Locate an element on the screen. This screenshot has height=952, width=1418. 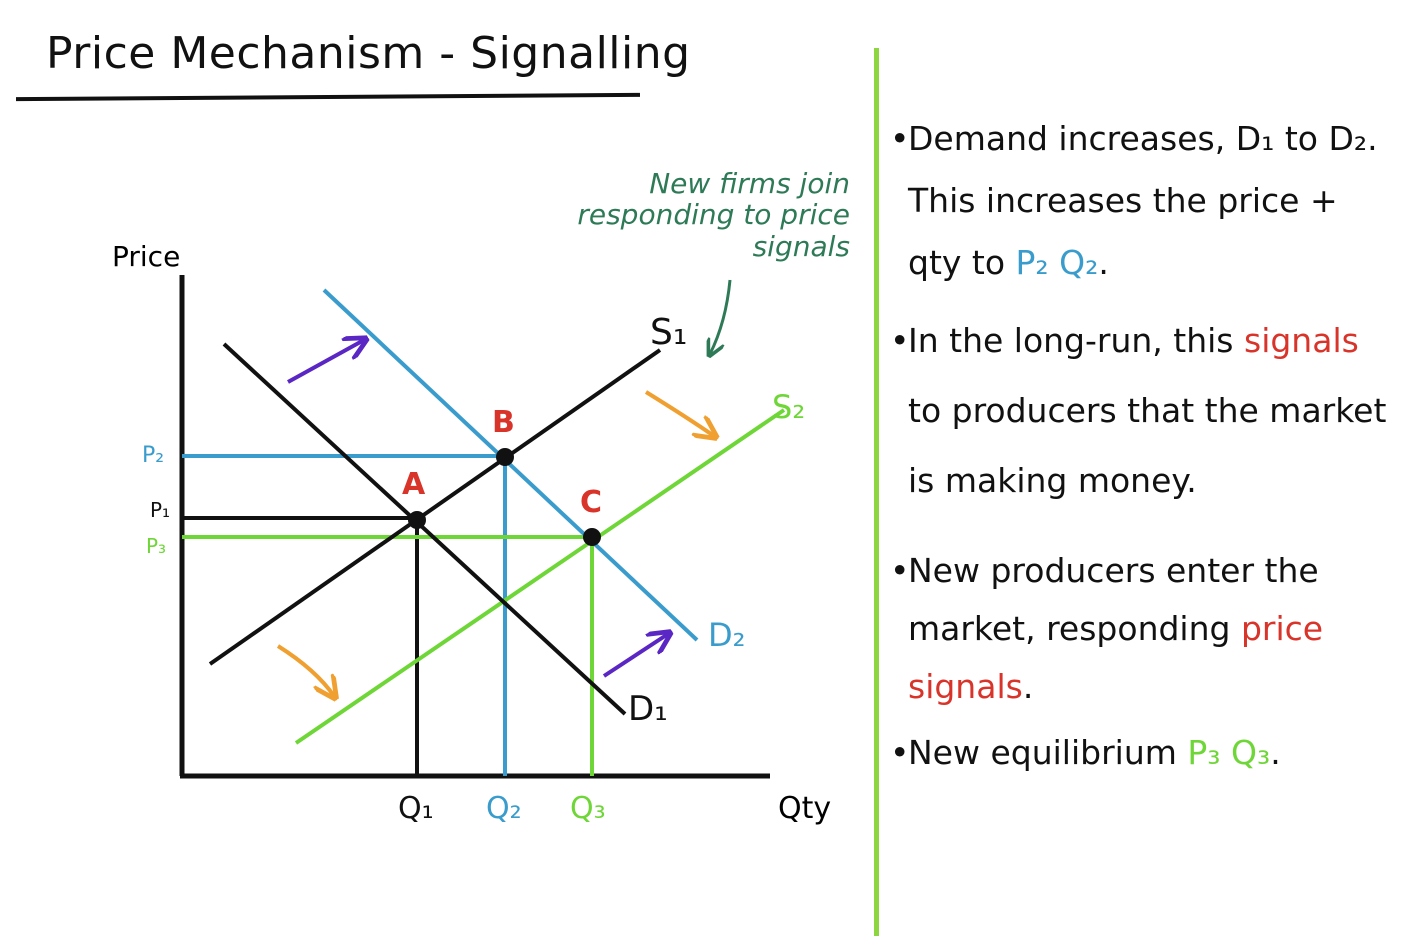
p2-label: P₂ is located at coordinates (153, 455).